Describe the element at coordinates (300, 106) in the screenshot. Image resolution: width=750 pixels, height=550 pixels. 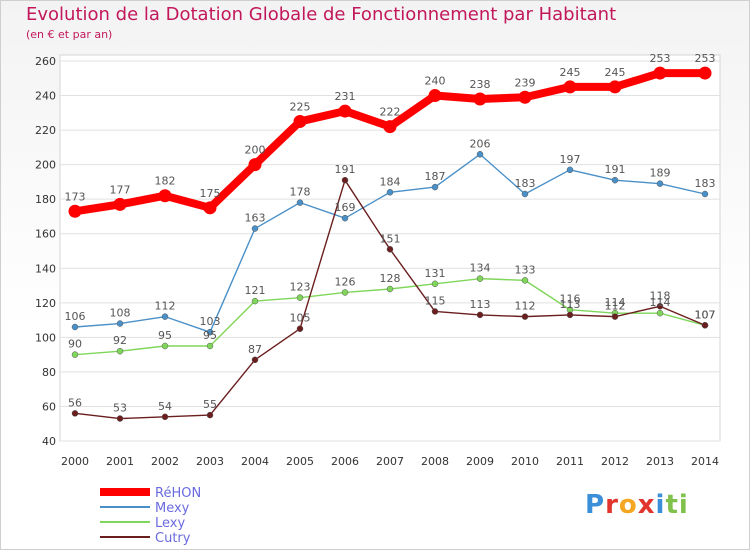
I see `data-label: 225` at that location.